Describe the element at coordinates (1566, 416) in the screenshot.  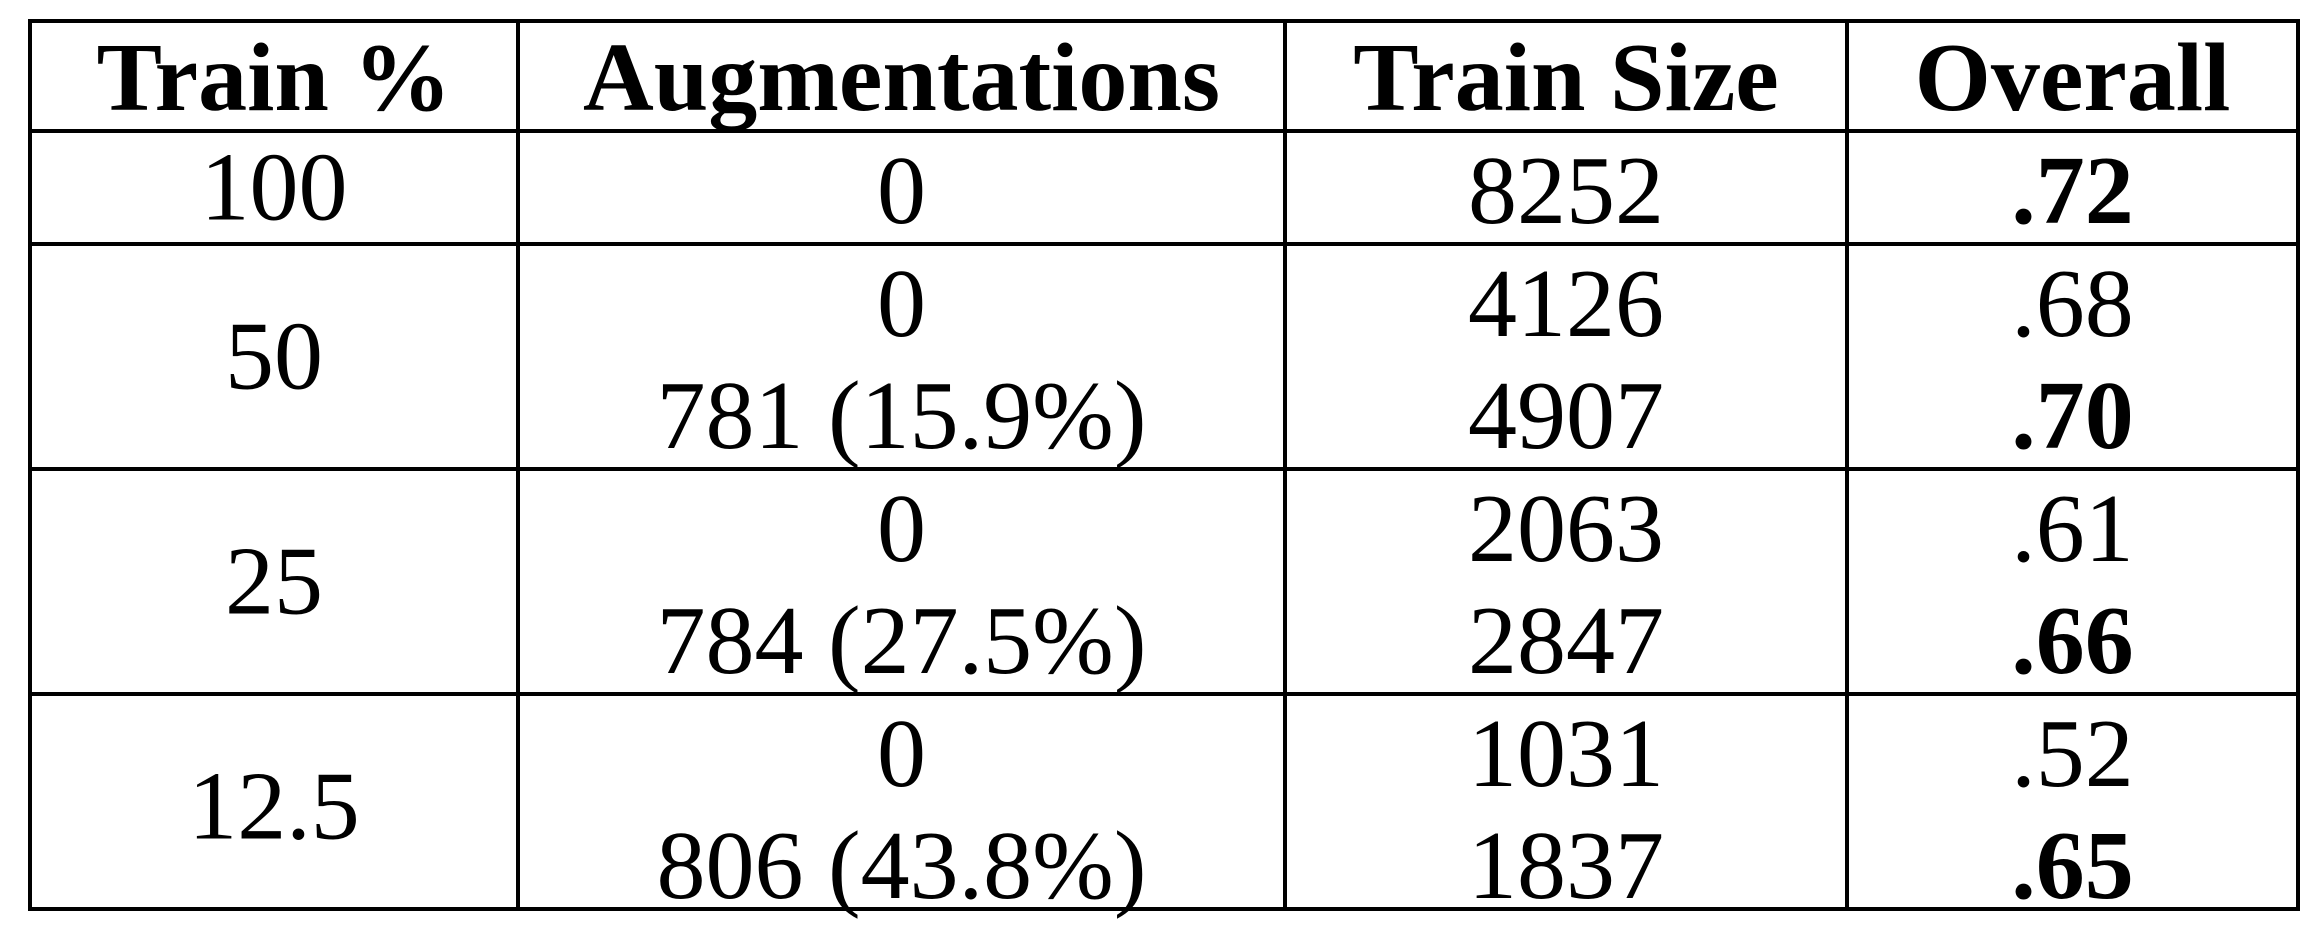
I see `train-size-cell: 4907` at that location.